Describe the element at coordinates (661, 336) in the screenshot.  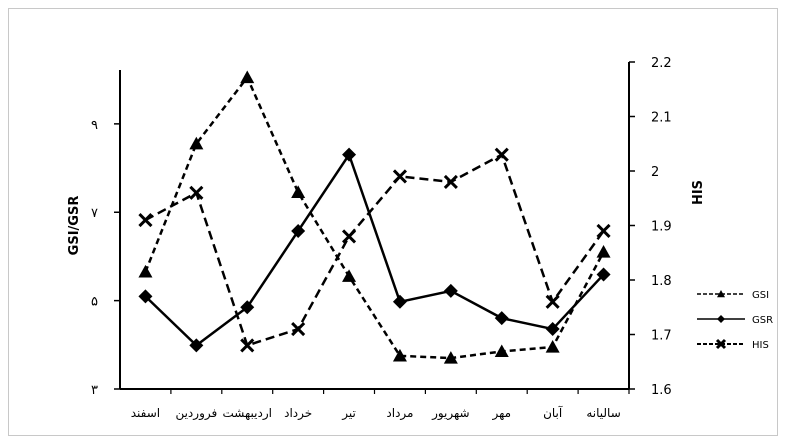
I see `right-tick-label: 1.7` at that location.